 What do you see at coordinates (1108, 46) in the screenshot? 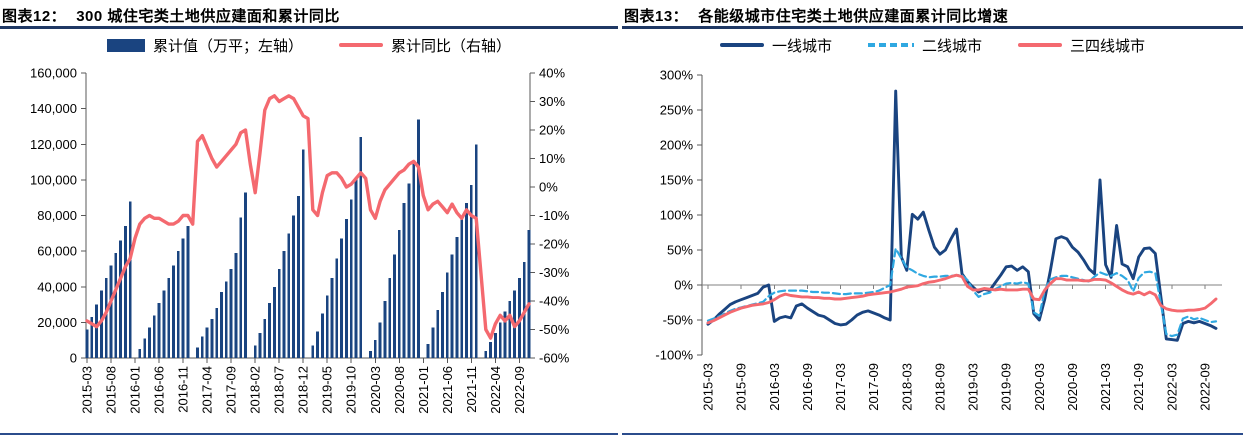
I see `legend-label: 三四线城市` at bounding box center [1108, 46].